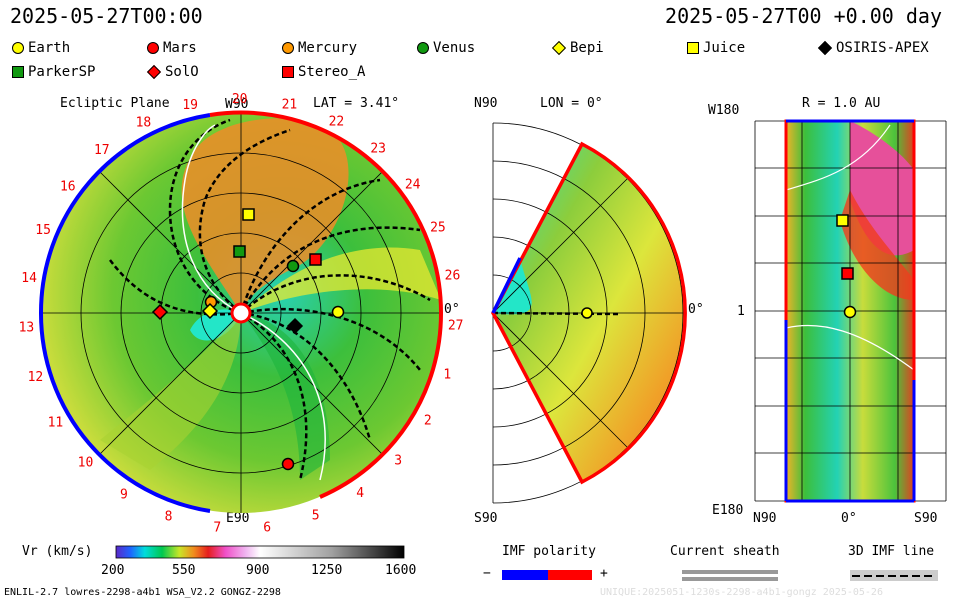  What do you see at coordinates (486, 103) in the screenshot?
I see `n90-label: N90` at bounding box center [486, 103].